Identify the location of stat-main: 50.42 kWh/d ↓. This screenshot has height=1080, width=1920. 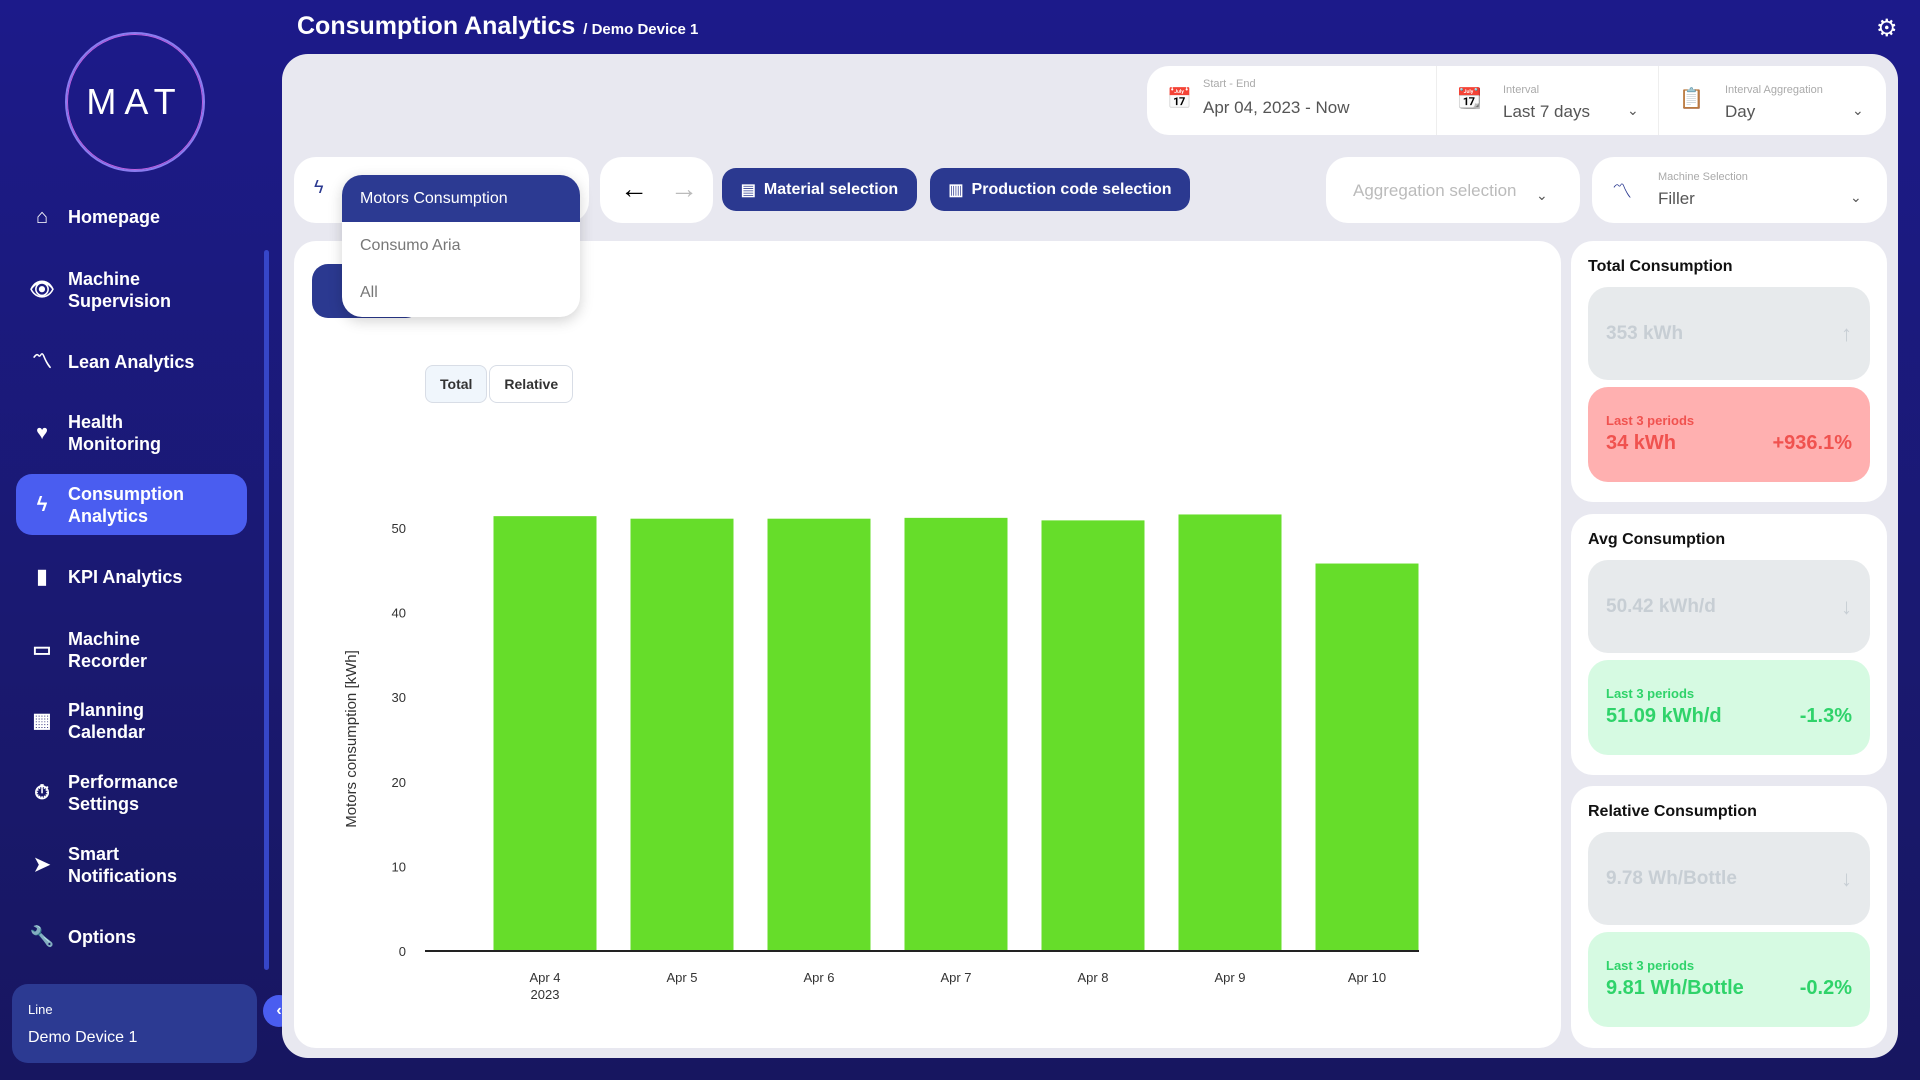
(1729, 606).